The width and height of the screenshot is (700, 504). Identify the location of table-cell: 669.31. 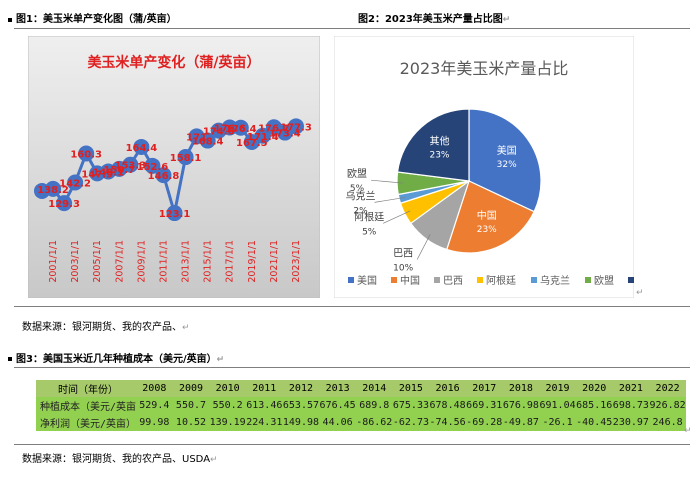
(484, 405).